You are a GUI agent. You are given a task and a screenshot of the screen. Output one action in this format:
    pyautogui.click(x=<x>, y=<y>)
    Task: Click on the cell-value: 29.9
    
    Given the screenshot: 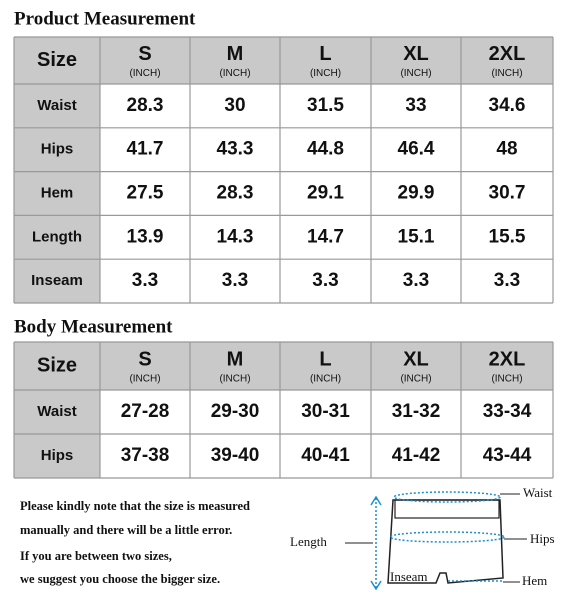 What is the action you would take?
    pyautogui.click(x=416, y=193)
    